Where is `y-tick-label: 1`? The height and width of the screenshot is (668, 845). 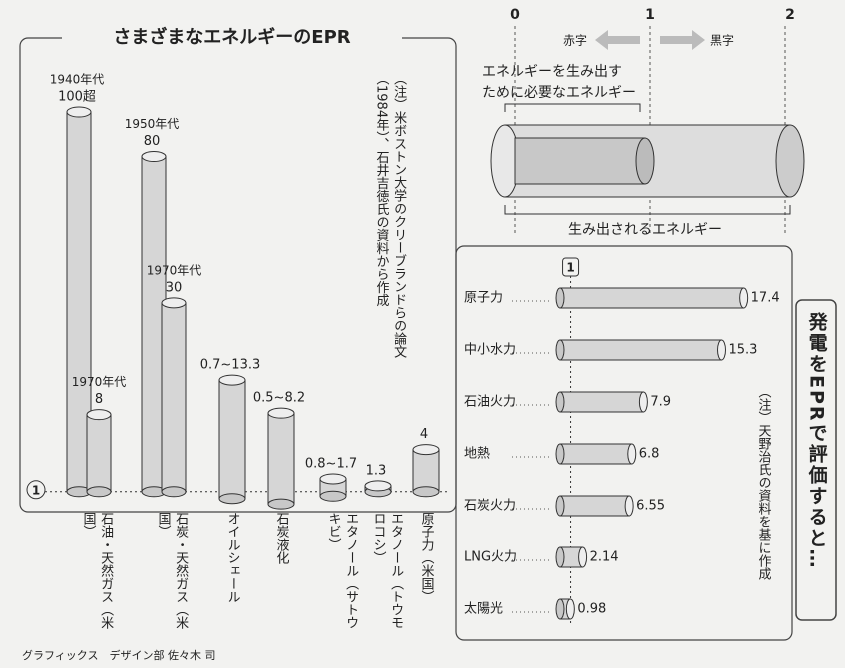
y-tick-label: 1 is located at coordinates (36, 490).